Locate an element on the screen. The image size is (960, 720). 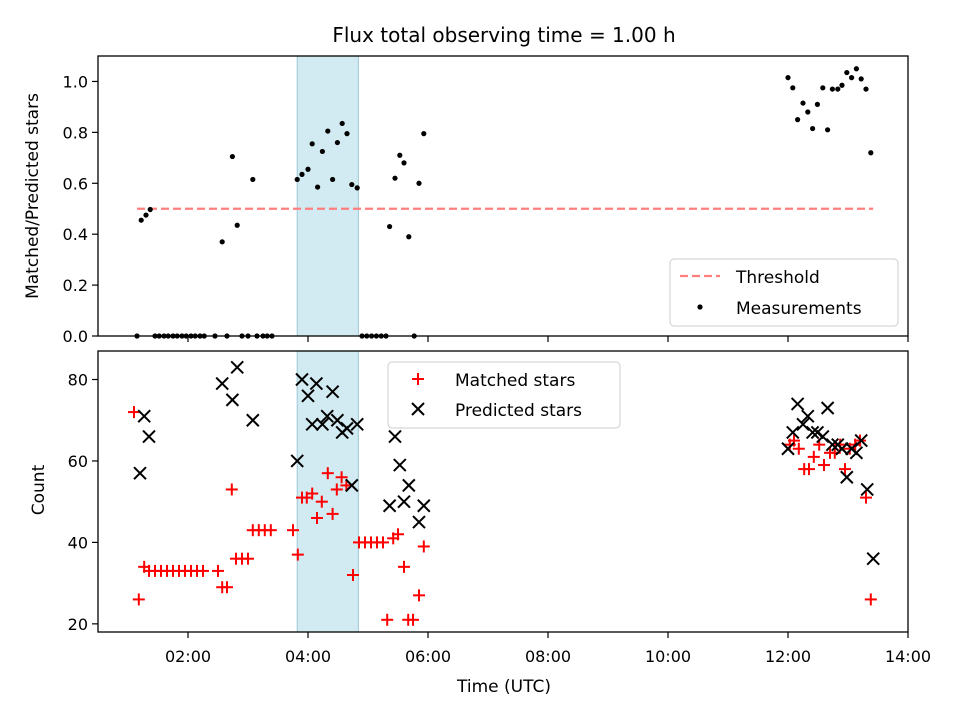
y-tick-label: 1.0 is located at coordinates (75, 81).